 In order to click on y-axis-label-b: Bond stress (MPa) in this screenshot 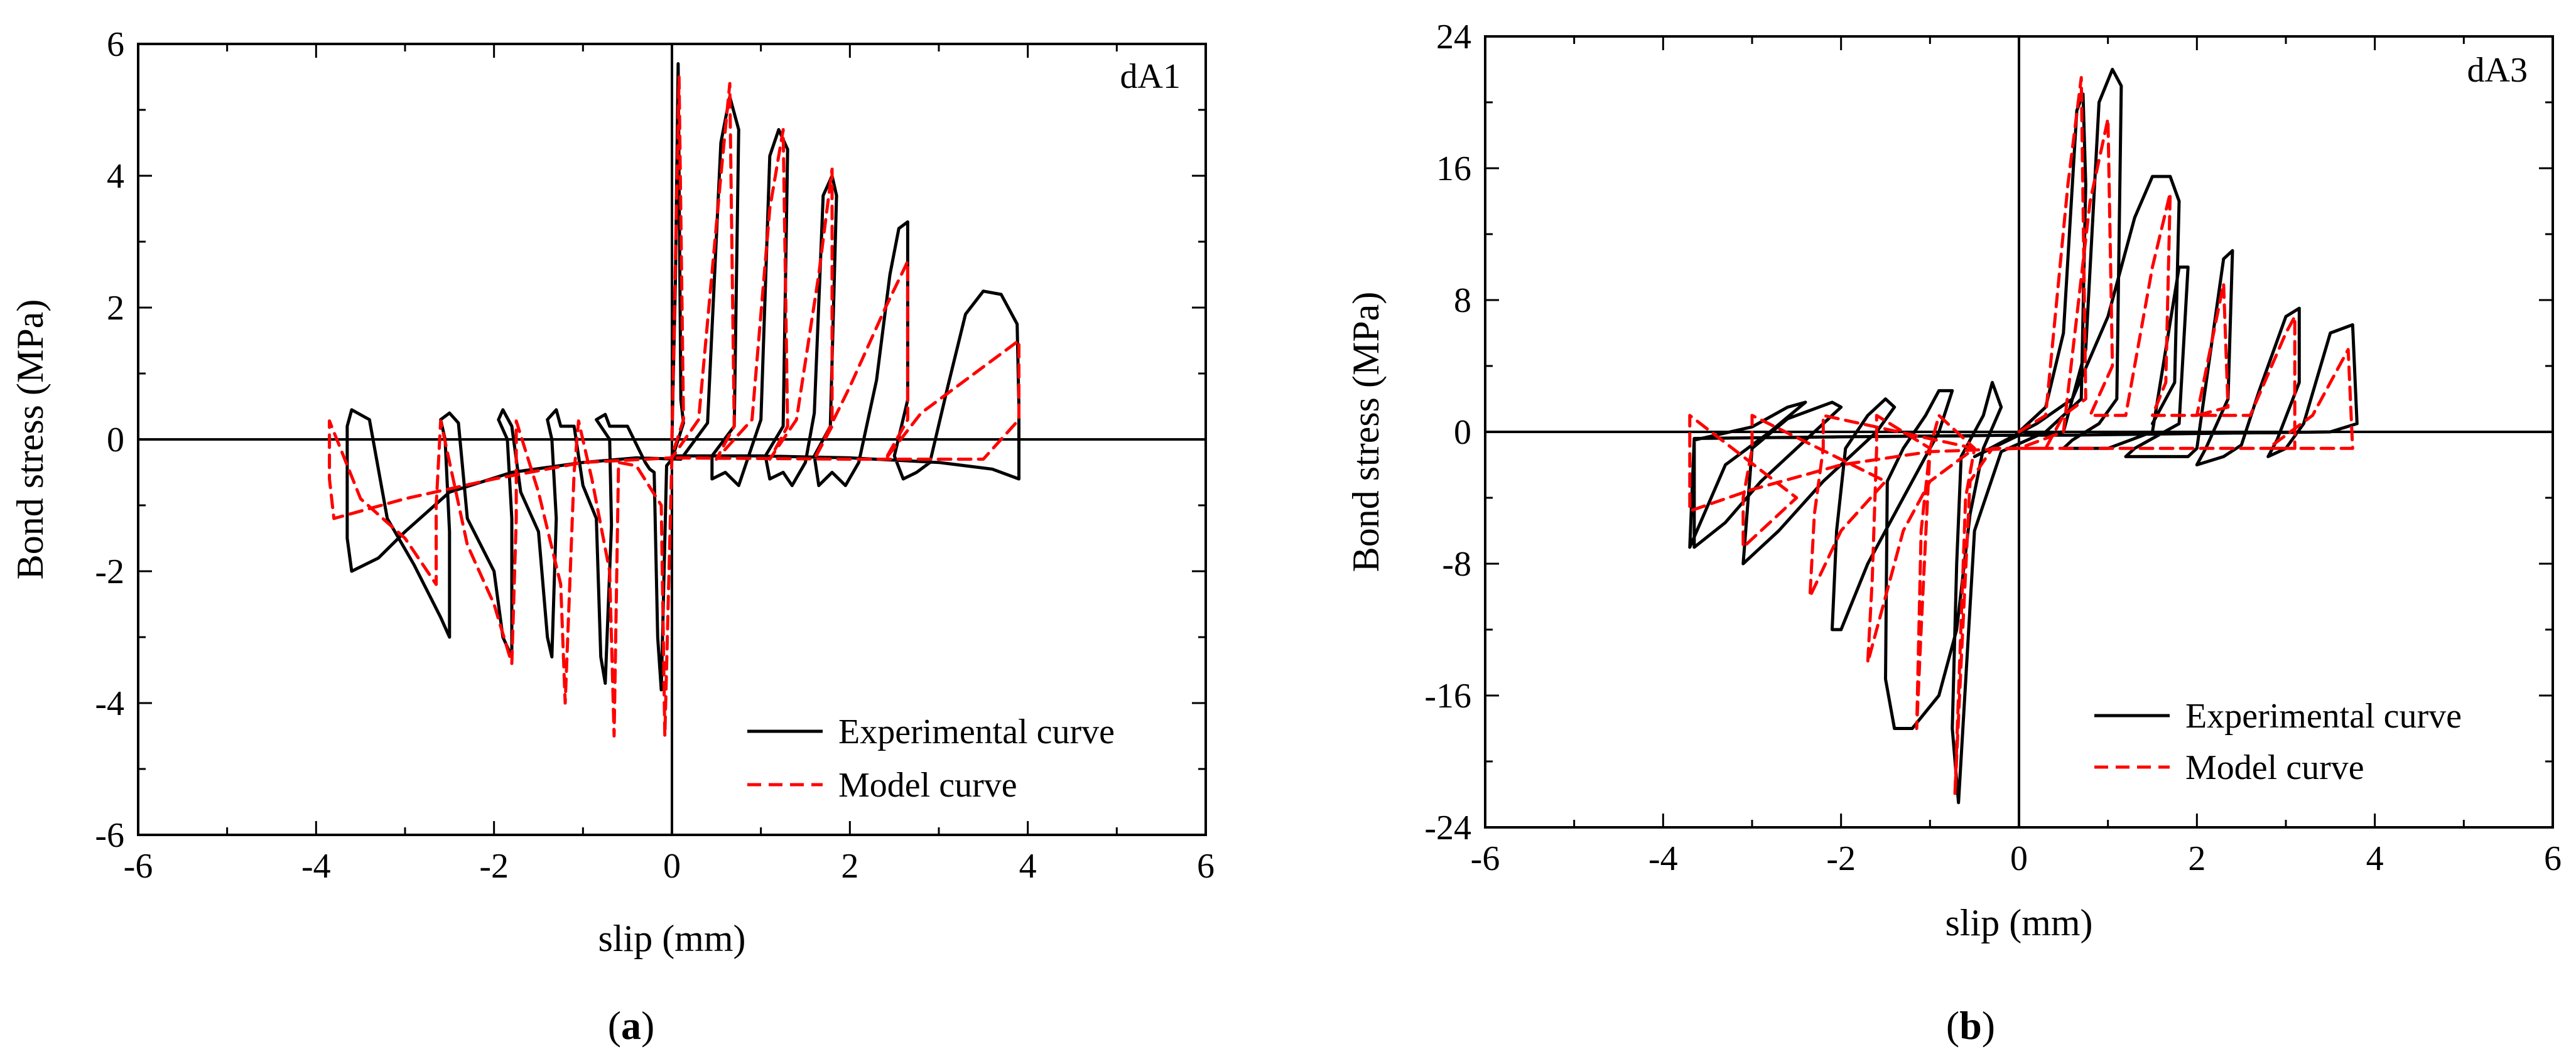, I will do `click(1366, 432)`.